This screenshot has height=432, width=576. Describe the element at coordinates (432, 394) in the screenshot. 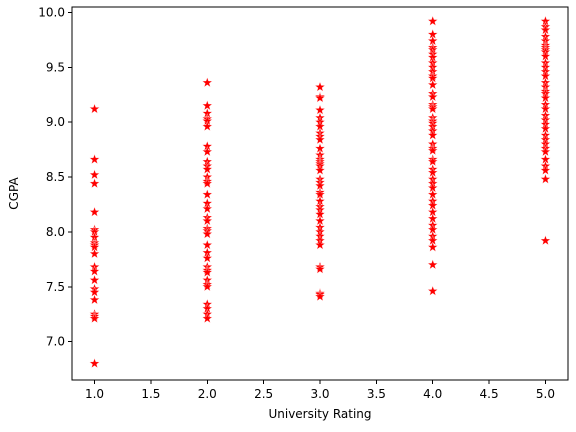

I see `x-tick-label: 4.0` at that location.